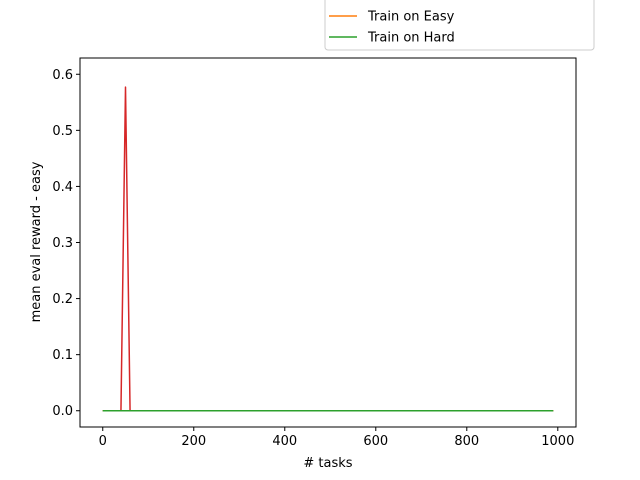  Describe the element at coordinates (62, 299) in the screenshot. I see `y-tick-label: 0.2` at that location.